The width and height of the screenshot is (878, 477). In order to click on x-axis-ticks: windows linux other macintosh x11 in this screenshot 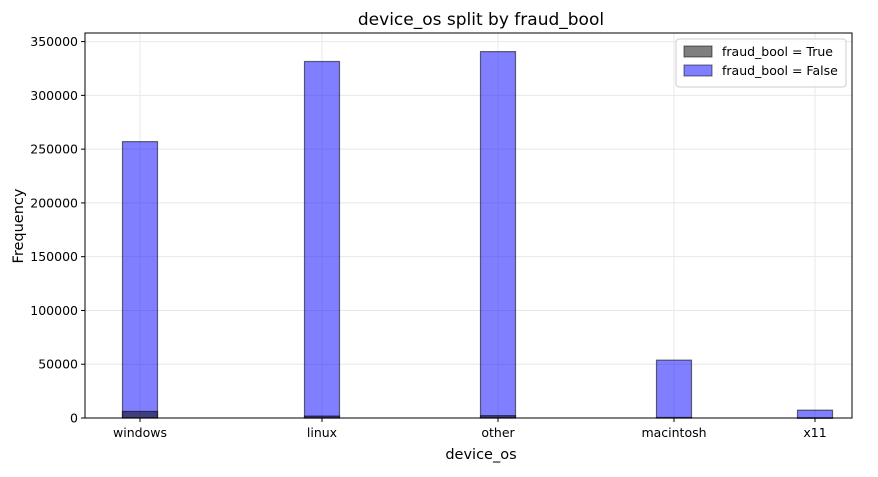, I will do `click(470, 429)`.